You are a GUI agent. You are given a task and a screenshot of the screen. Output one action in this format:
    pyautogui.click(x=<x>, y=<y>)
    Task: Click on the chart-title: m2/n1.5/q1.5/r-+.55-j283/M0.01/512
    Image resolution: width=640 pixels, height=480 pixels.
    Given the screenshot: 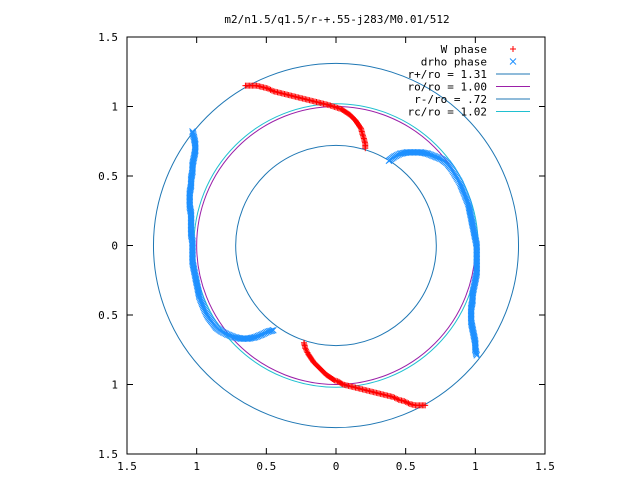 What is the action you would take?
    pyautogui.click(x=336, y=19)
    